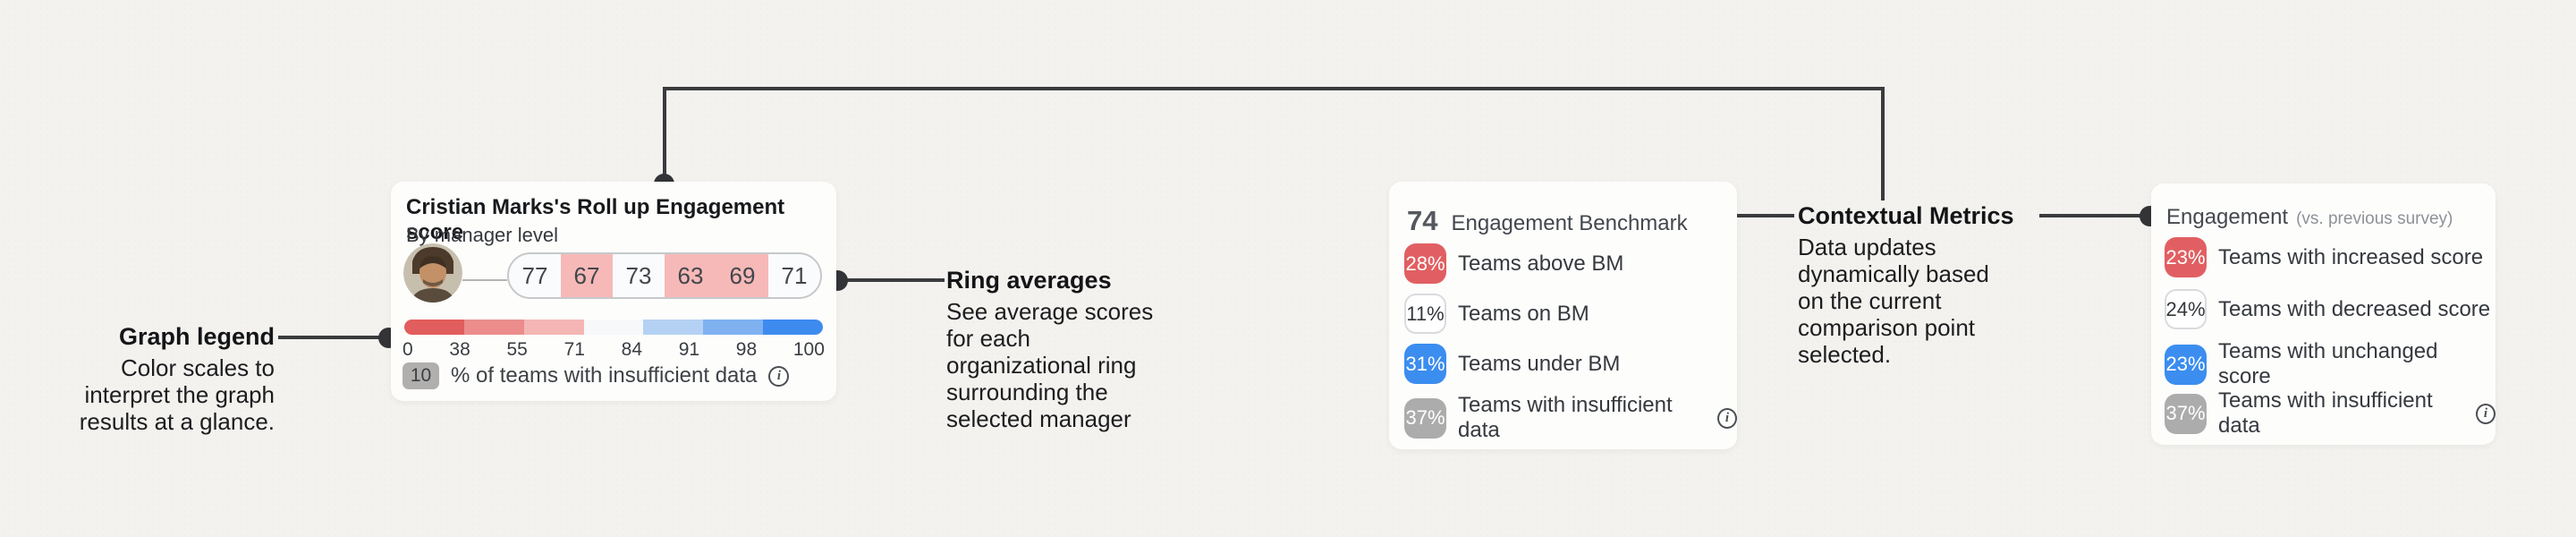  What do you see at coordinates (2186, 309) in the screenshot?
I see `percent-badge-white: 24%` at bounding box center [2186, 309].